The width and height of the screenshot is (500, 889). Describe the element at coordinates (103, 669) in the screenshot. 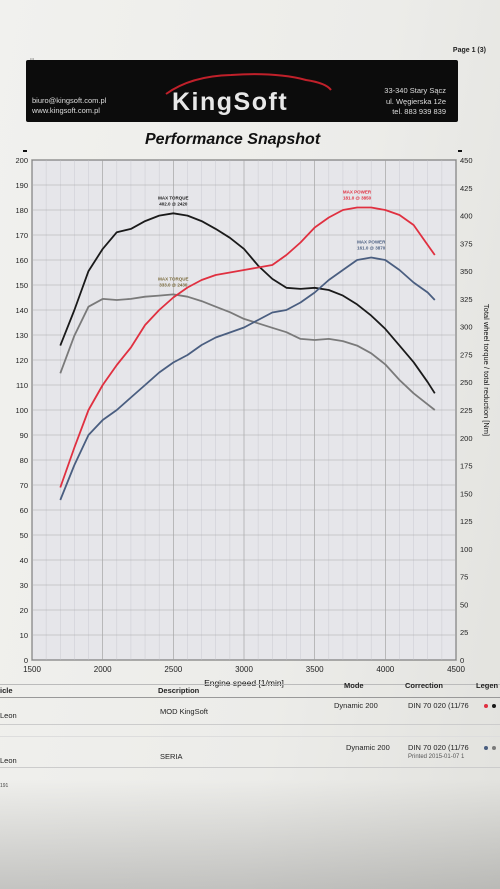

I see `x-tick-label: 2000` at that location.